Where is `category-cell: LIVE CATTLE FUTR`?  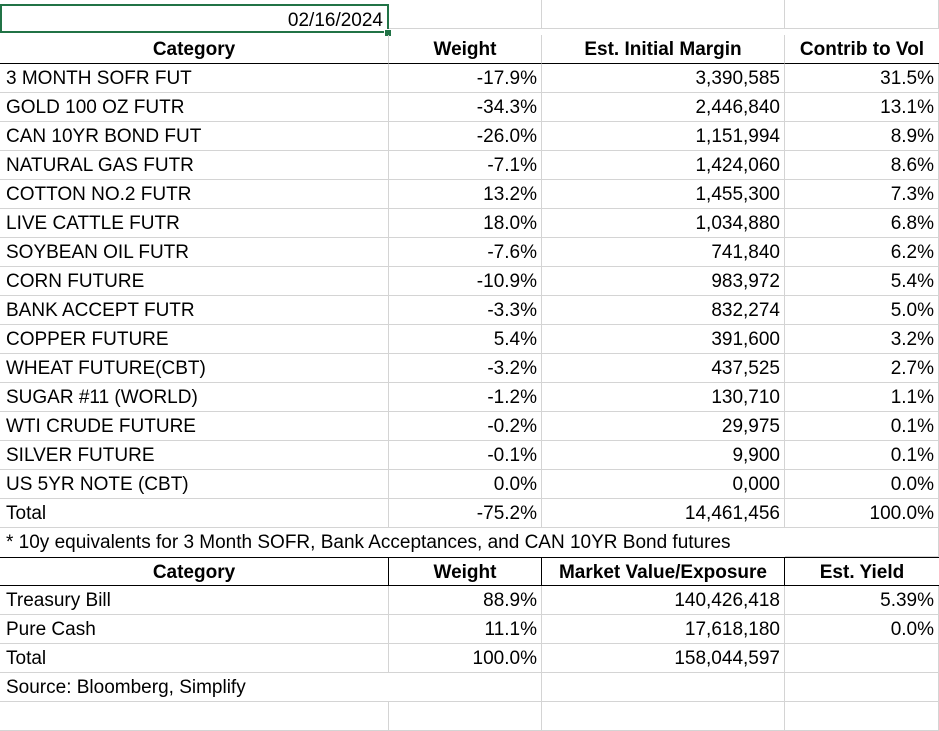 category-cell: LIVE CATTLE FUTR is located at coordinates (194, 223).